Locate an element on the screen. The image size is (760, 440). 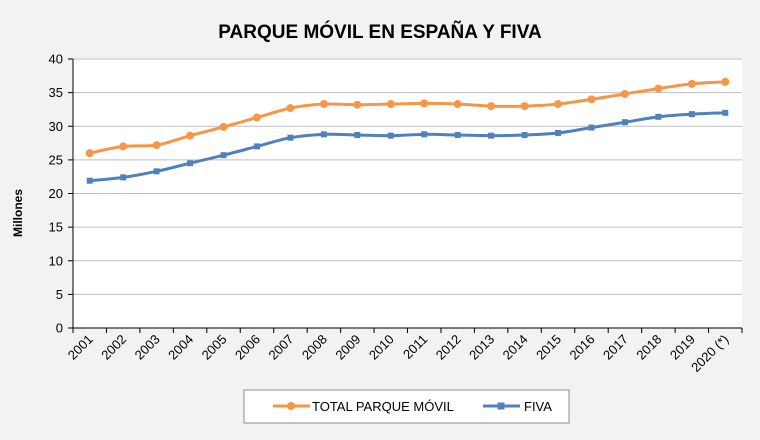
legend-marker-fiva is located at coordinates (501, 406).